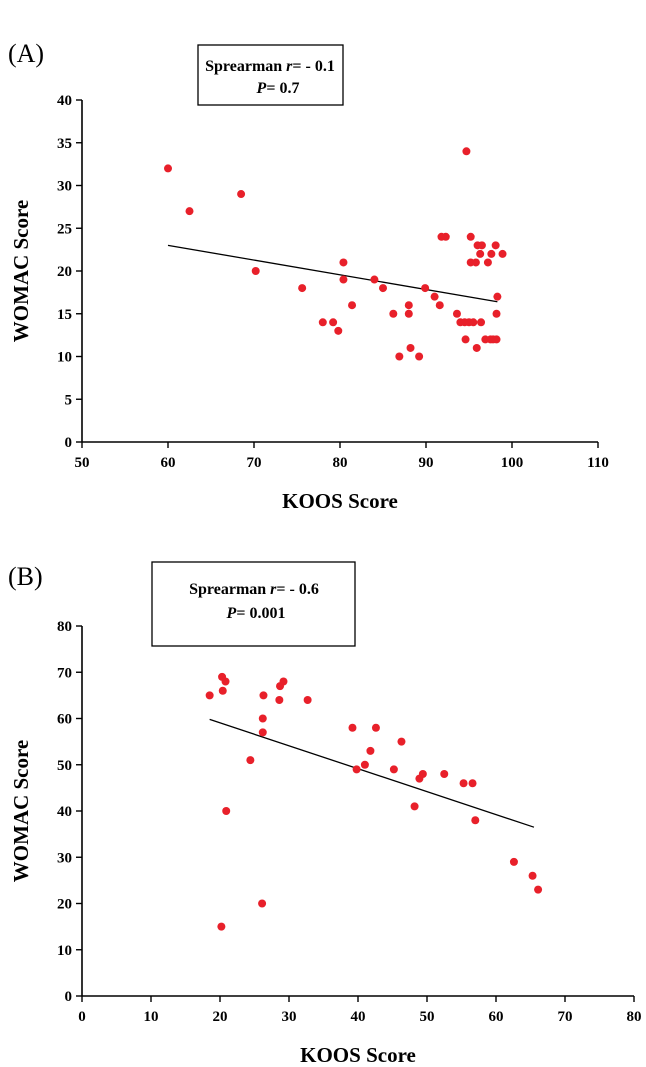 Image resolution: width=646 pixels, height=1067 pixels. Describe the element at coordinates (64, 229) in the screenshot. I see `panel-a-y-tick-label: 25` at that location.